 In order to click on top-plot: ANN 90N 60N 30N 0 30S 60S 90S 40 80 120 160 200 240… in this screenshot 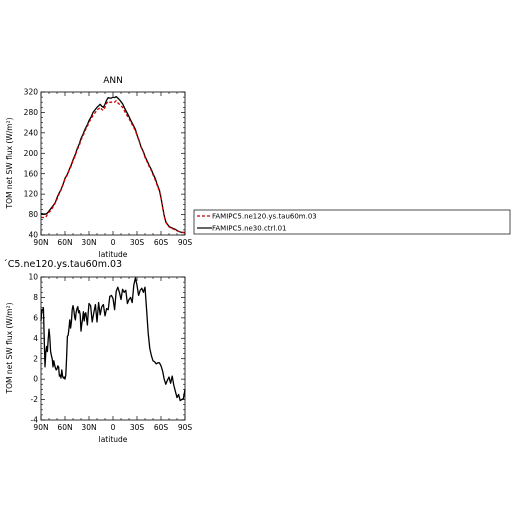, I will do `click(98, 167)`.